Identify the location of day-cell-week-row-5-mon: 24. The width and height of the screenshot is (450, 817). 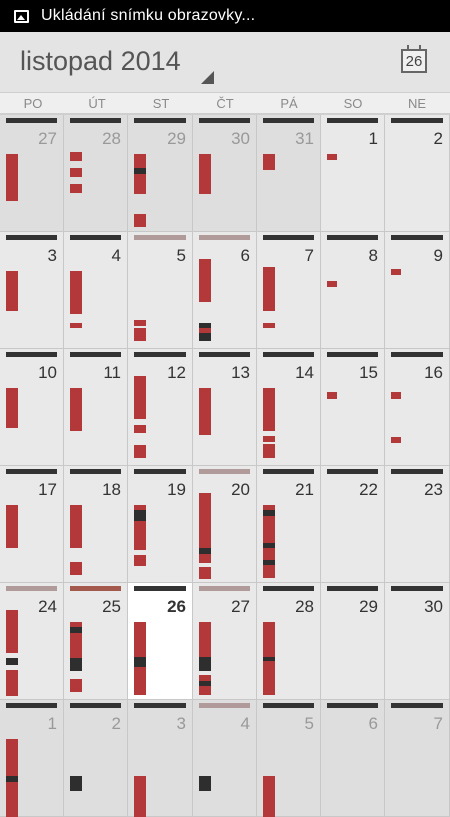
(32, 641).